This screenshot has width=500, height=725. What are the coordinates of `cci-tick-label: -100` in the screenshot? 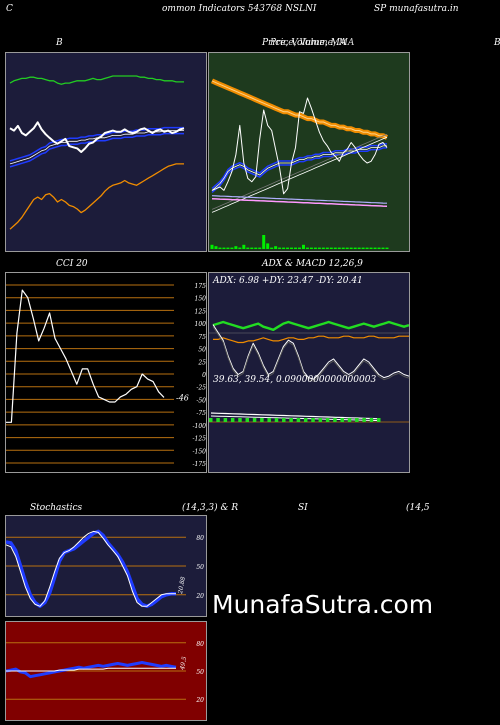 It's located at (199, 426).